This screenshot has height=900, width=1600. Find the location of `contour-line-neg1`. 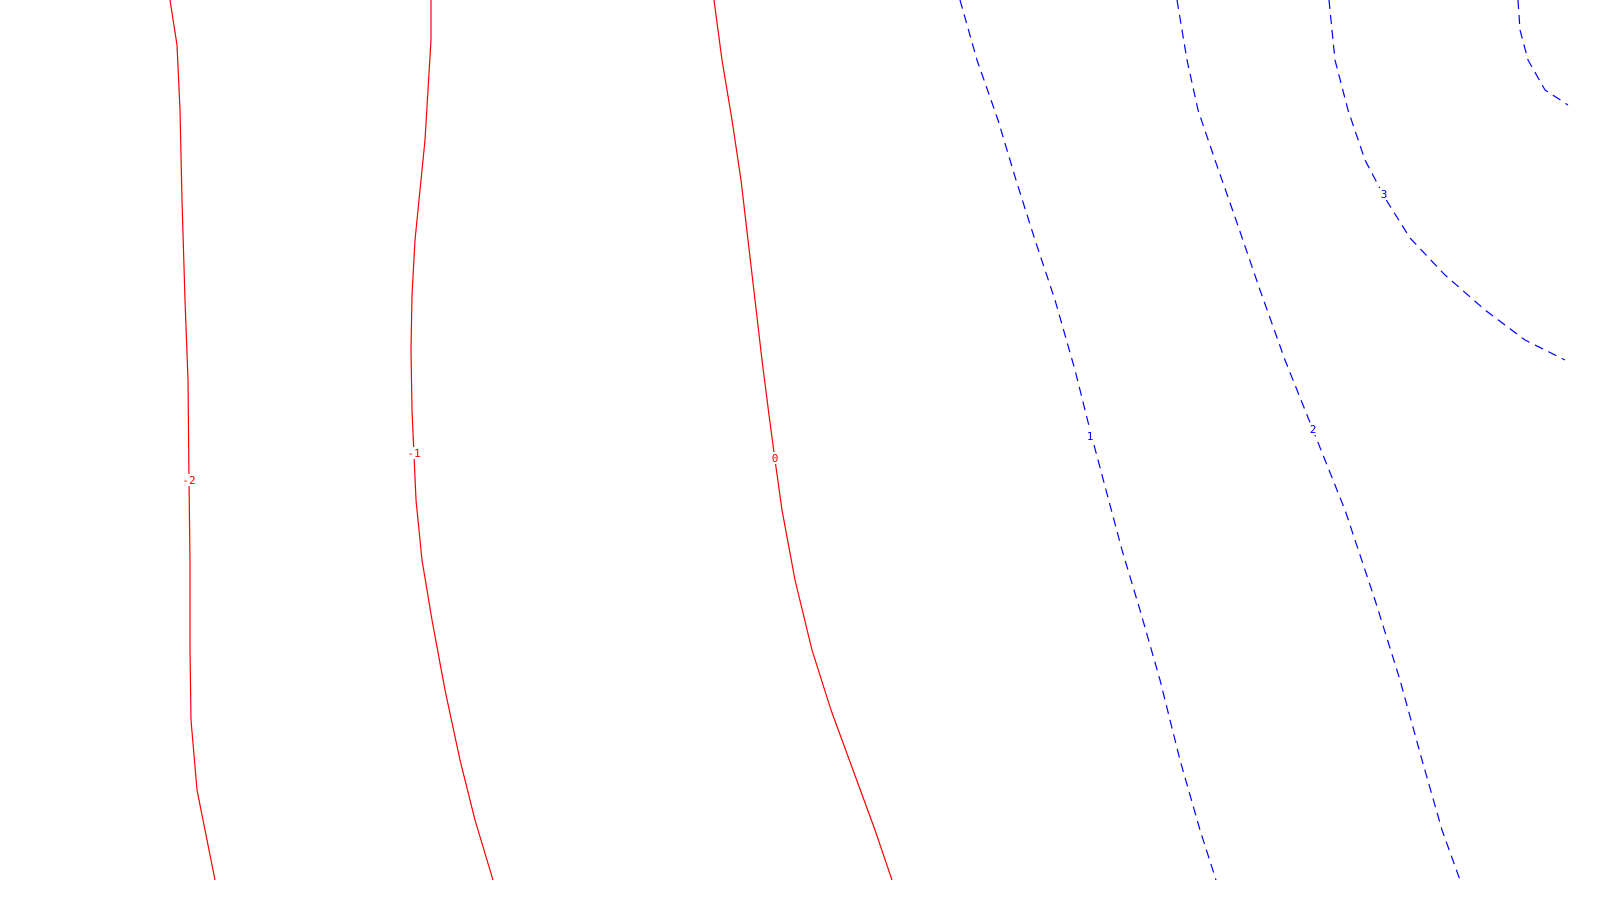

contour-line-neg1 is located at coordinates (452, 440).